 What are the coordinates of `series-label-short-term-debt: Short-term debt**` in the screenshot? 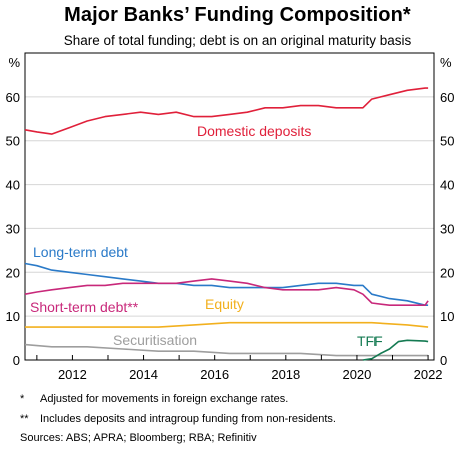 It's located at (84, 307).